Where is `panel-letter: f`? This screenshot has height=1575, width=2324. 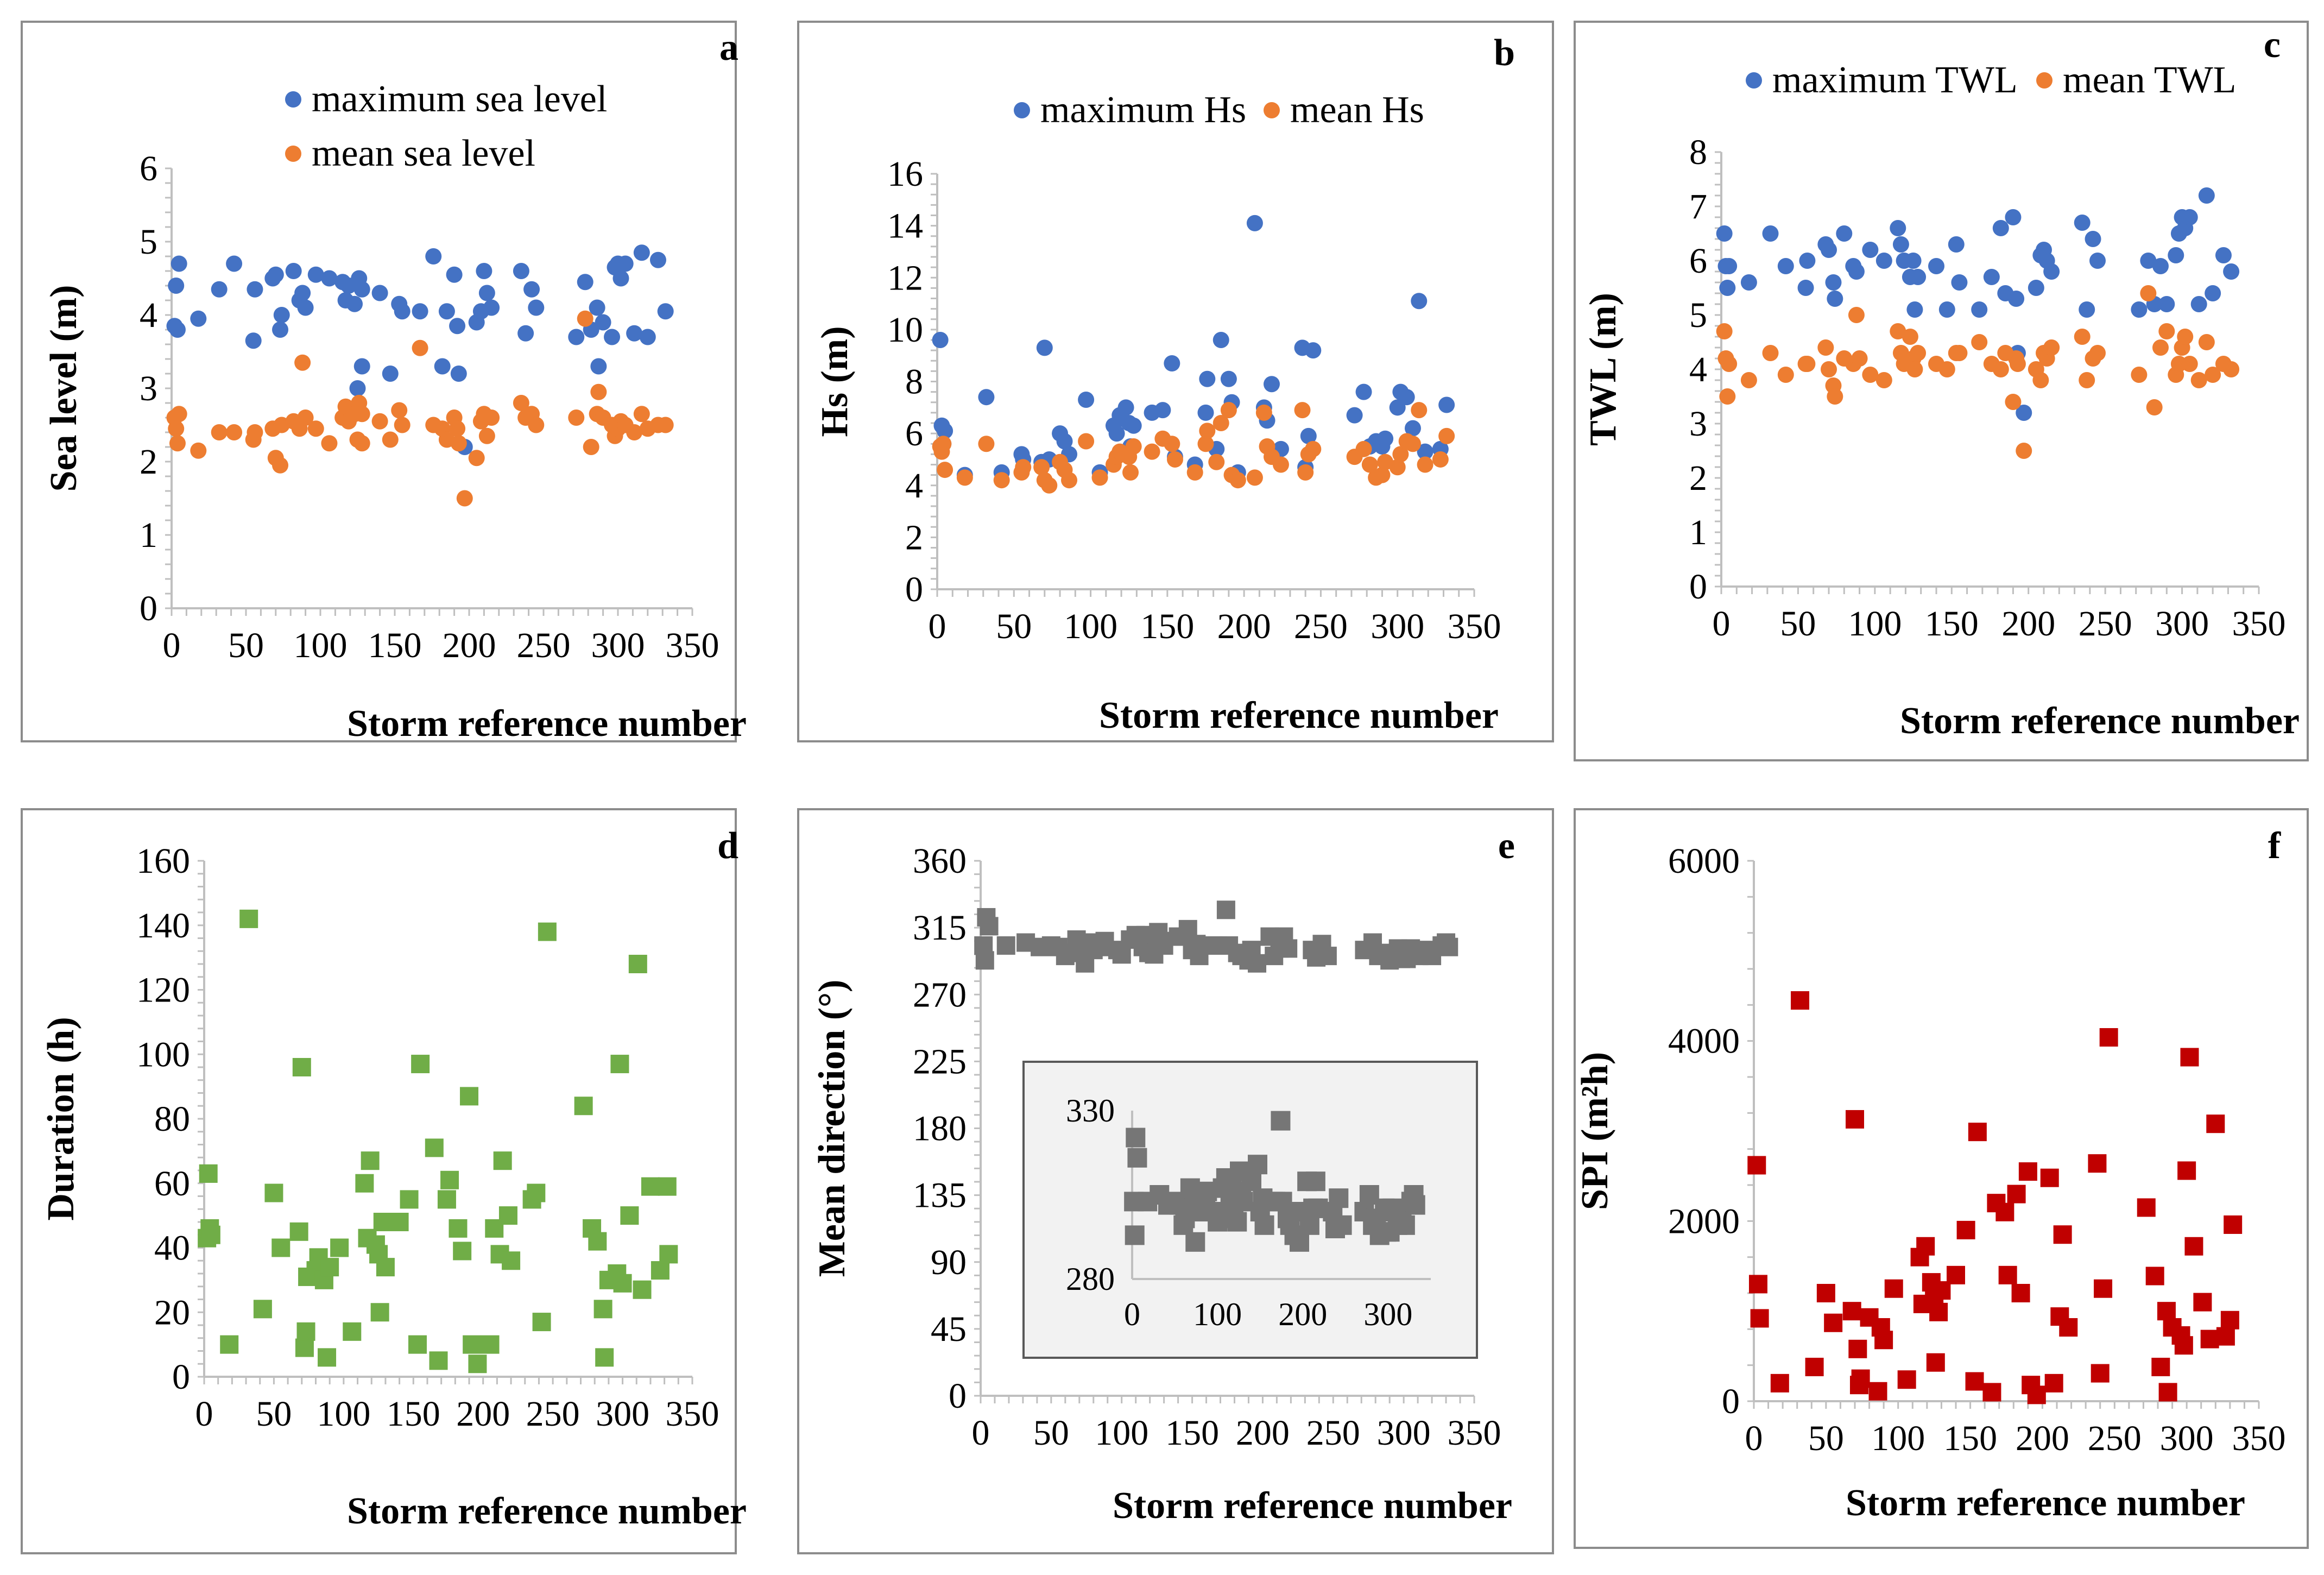
panel-letter: f is located at coordinates (2274, 846).